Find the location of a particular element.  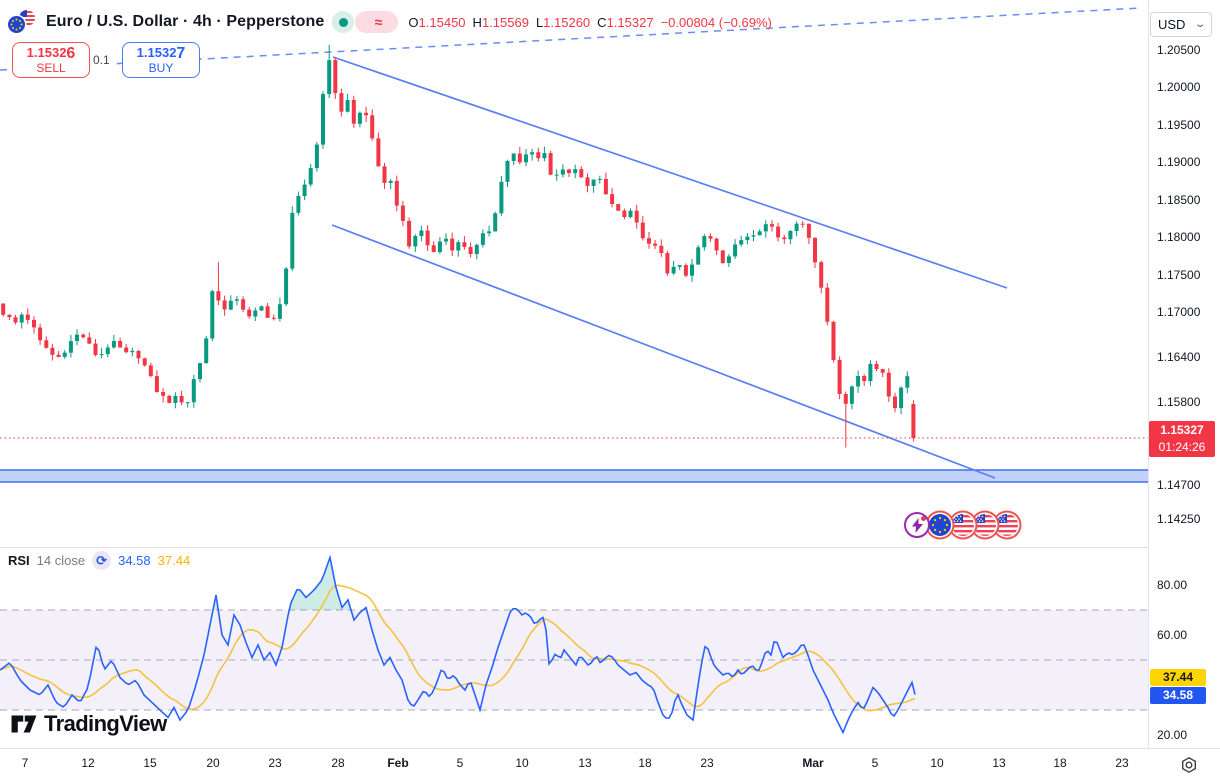

change-value: −0.00804 (−0.69%) is located at coordinates (716, 22).